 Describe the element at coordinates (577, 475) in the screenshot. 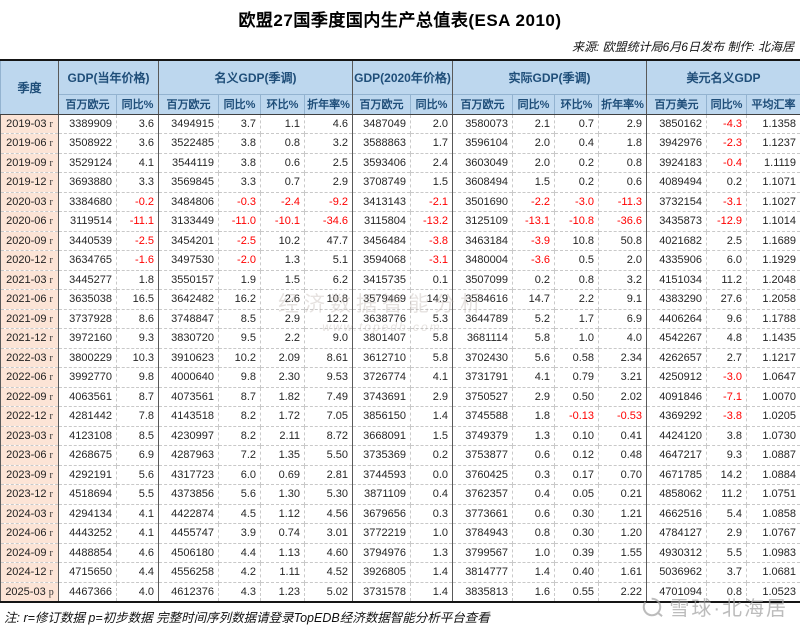

I see `value-cell: 0.17` at that location.